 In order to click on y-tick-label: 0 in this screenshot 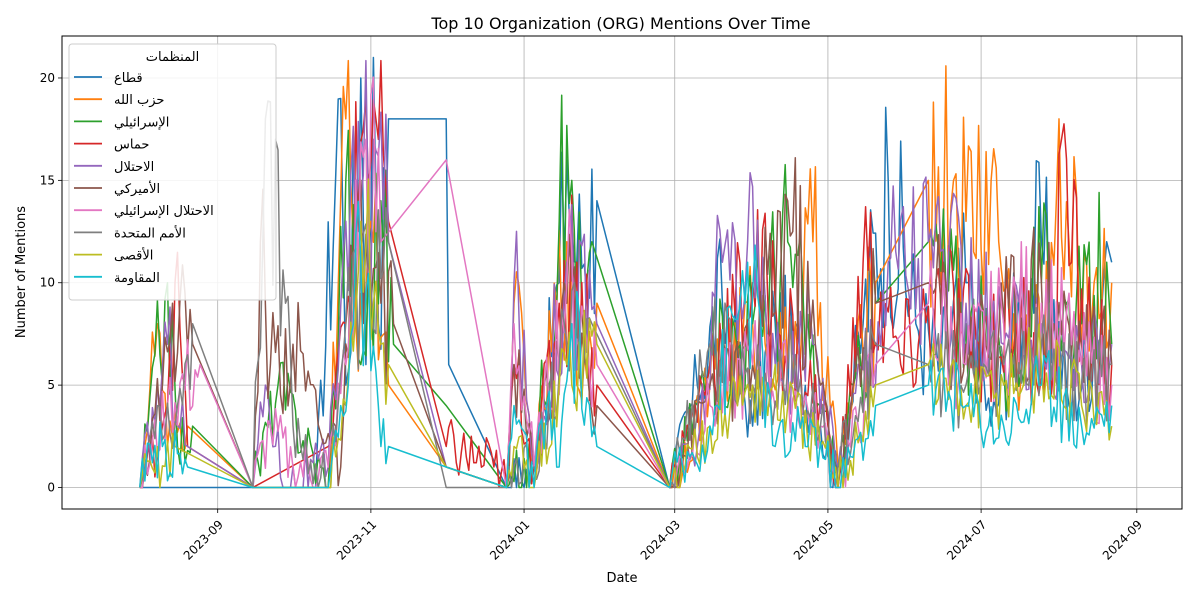, I will do `click(51, 488)`.